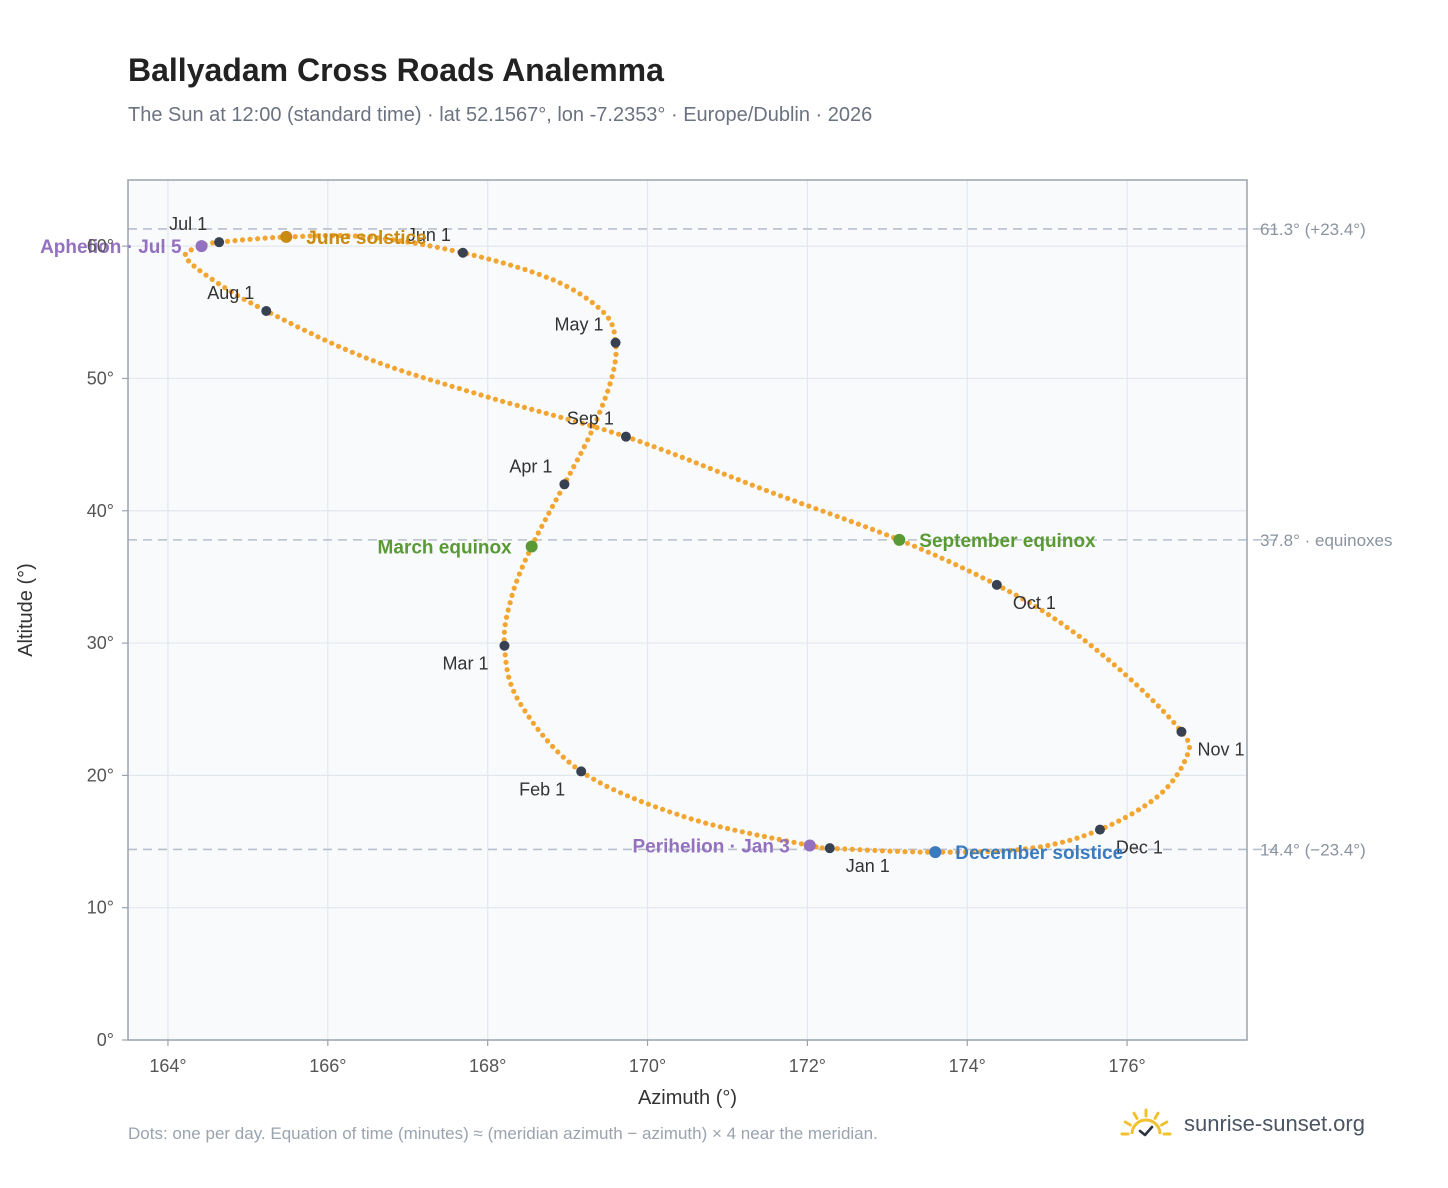  I want to click on x-tick-label: 164°, so click(167, 1066).